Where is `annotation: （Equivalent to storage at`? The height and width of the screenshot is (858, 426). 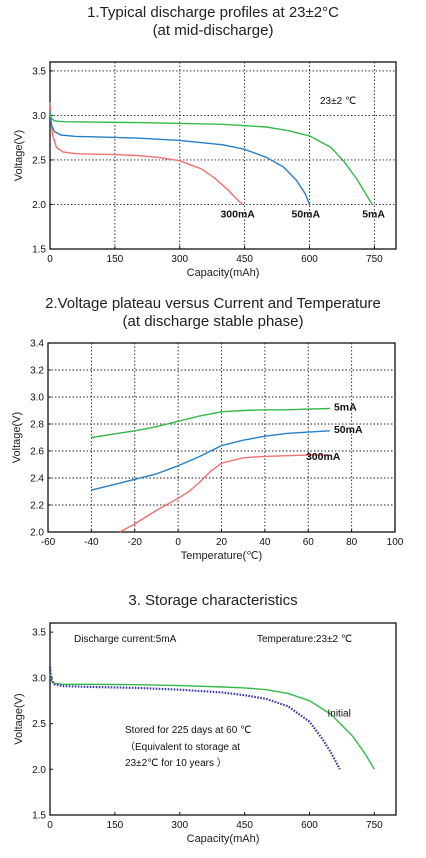 annotation: （Equivalent to storage at is located at coordinates (182, 747).